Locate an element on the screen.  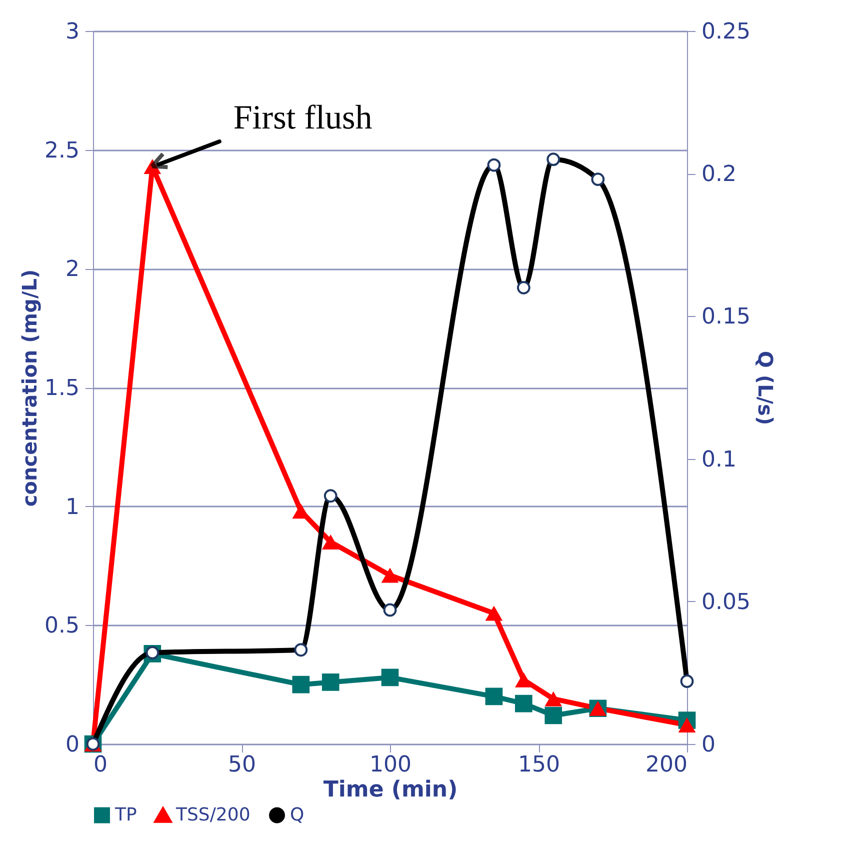
x-tick-label: 200 is located at coordinates (667, 765).